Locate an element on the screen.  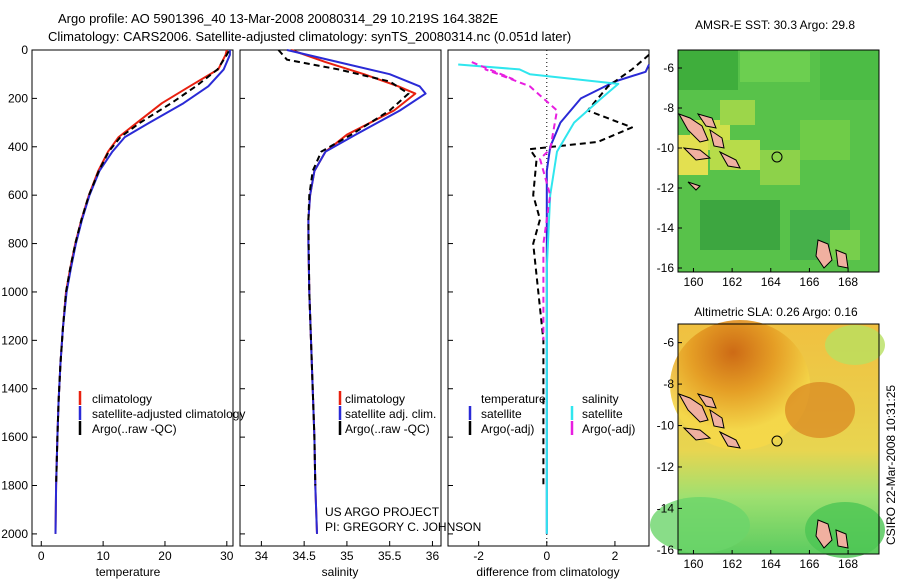
side-stamp: CSIRO 22-Mar-2008 10:31:25 is located at coordinates (891, 465).